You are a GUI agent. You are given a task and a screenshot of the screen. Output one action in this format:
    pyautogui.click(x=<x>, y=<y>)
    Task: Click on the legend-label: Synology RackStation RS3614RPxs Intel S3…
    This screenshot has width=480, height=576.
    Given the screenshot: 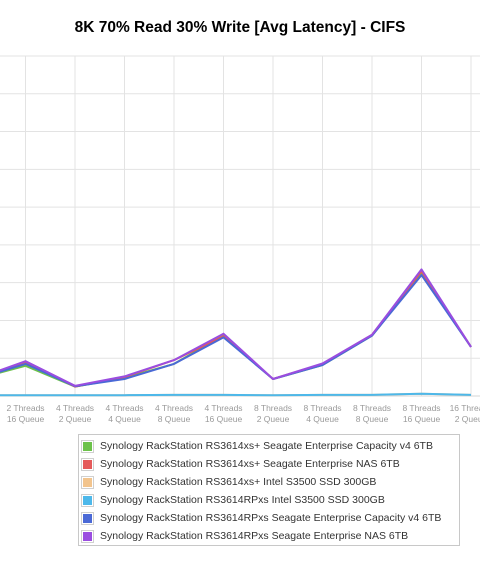 What is the action you would take?
    pyautogui.click(x=242, y=500)
    